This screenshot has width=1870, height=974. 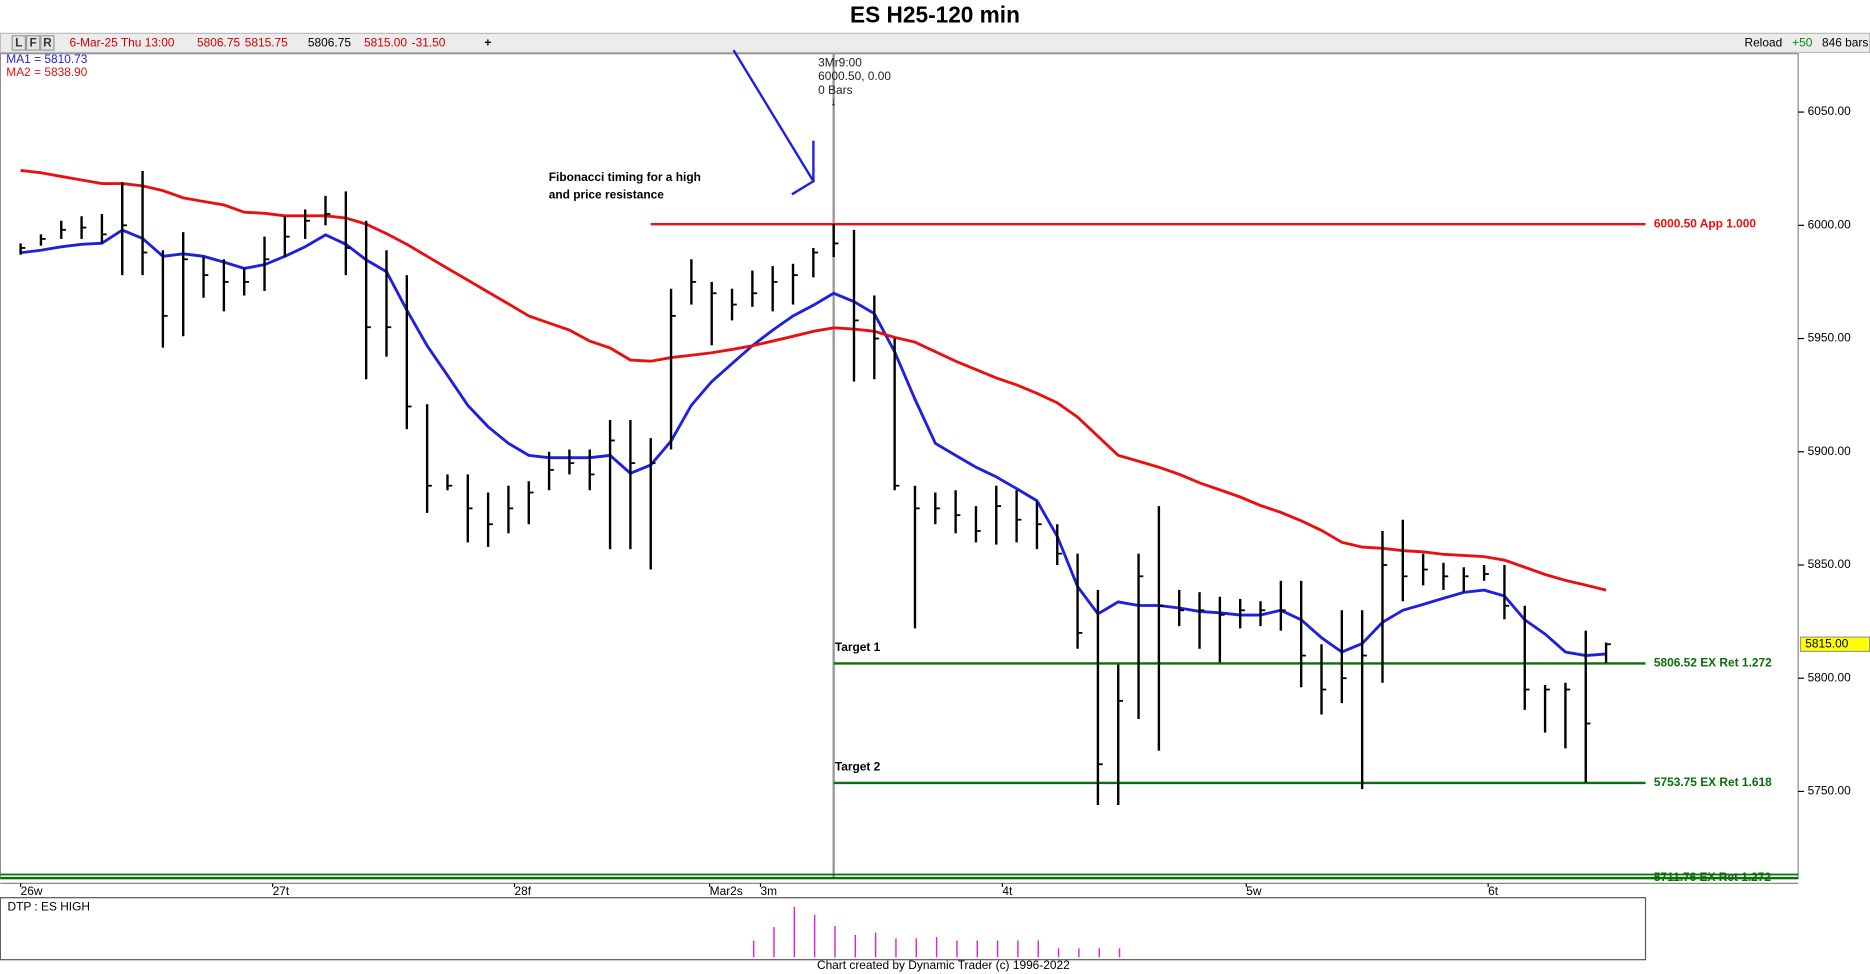 I want to click on last-price-label: 5815.00, so click(x=1826, y=643).